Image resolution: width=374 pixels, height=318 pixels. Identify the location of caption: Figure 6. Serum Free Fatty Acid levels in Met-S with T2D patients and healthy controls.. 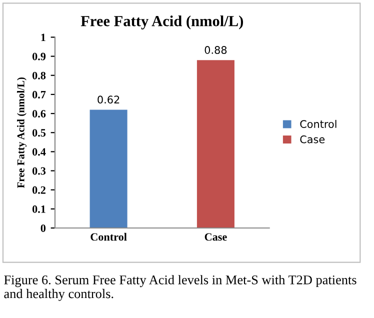
(180, 288).